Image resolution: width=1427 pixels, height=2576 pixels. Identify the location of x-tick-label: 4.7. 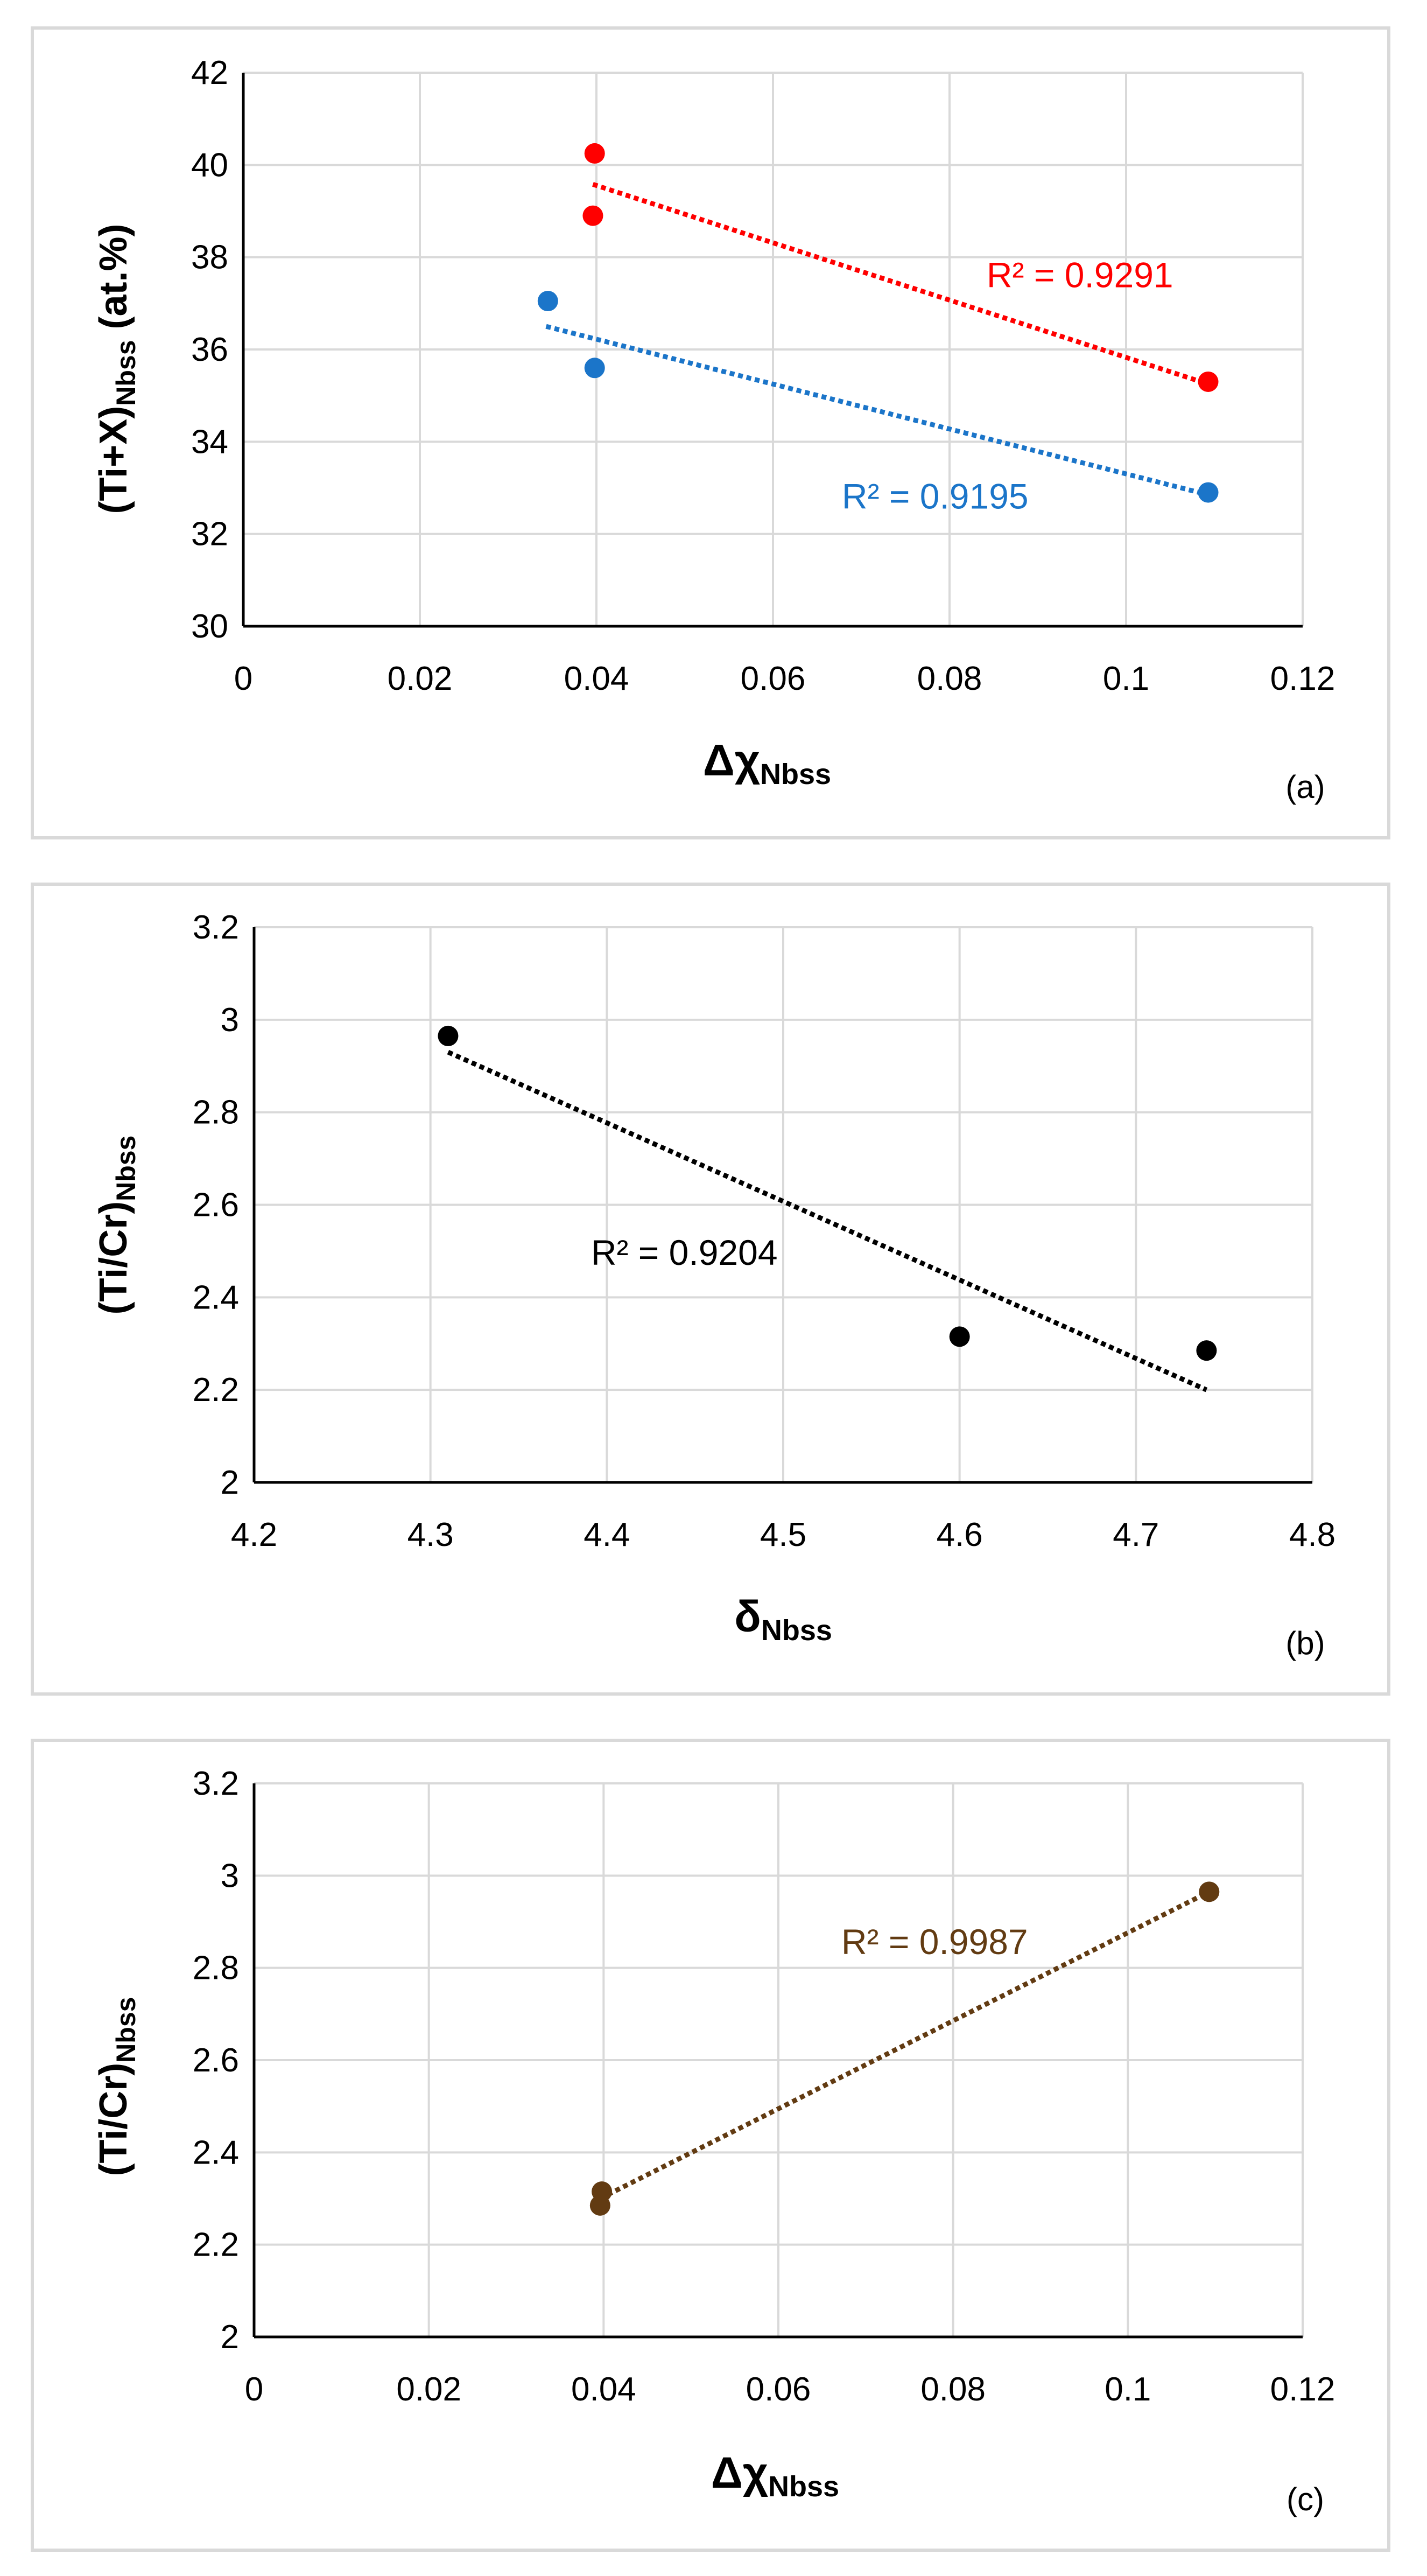
(1136, 1534).